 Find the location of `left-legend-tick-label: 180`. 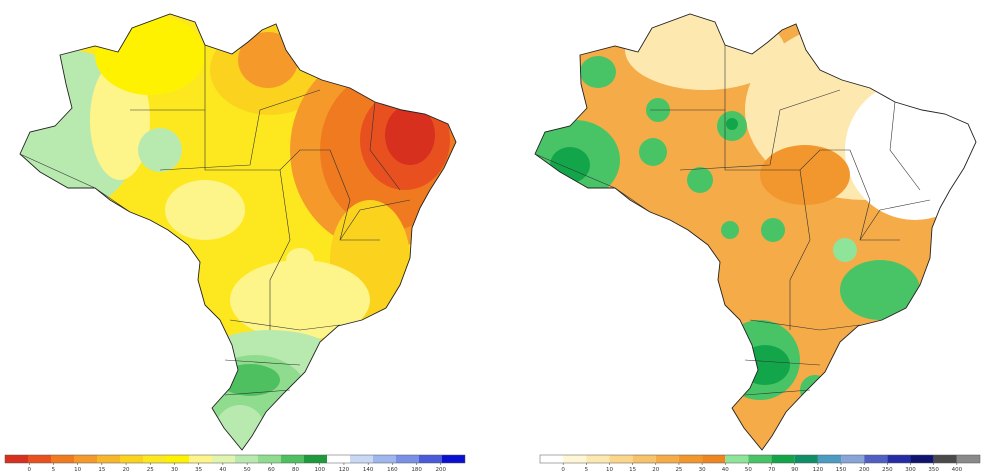

left-legend-tick-label: 180 is located at coordinates (416, 470).